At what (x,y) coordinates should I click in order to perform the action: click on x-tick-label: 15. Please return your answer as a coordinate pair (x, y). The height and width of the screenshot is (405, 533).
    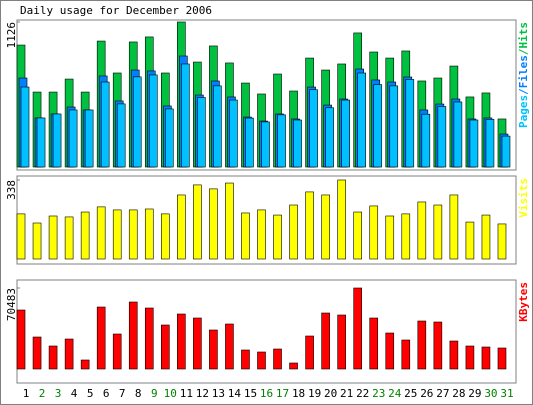
    Looking at the image, I should click on (250, 393).